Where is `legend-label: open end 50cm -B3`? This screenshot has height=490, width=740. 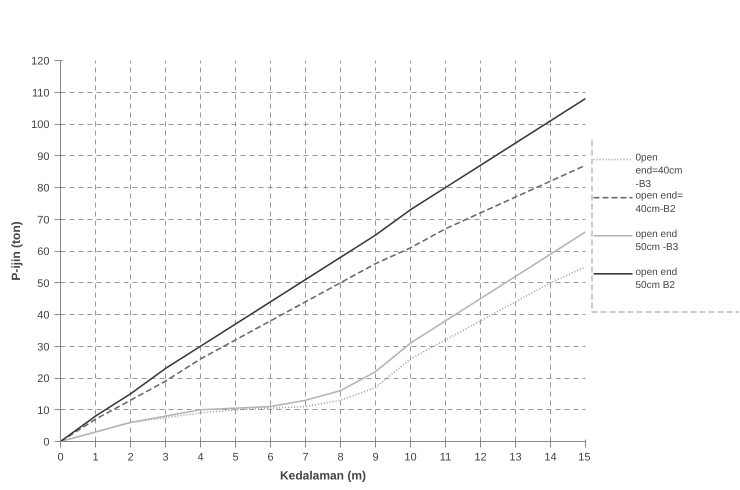 legend-label: open end 50cm -B3 is located at coordinates (657, 240).